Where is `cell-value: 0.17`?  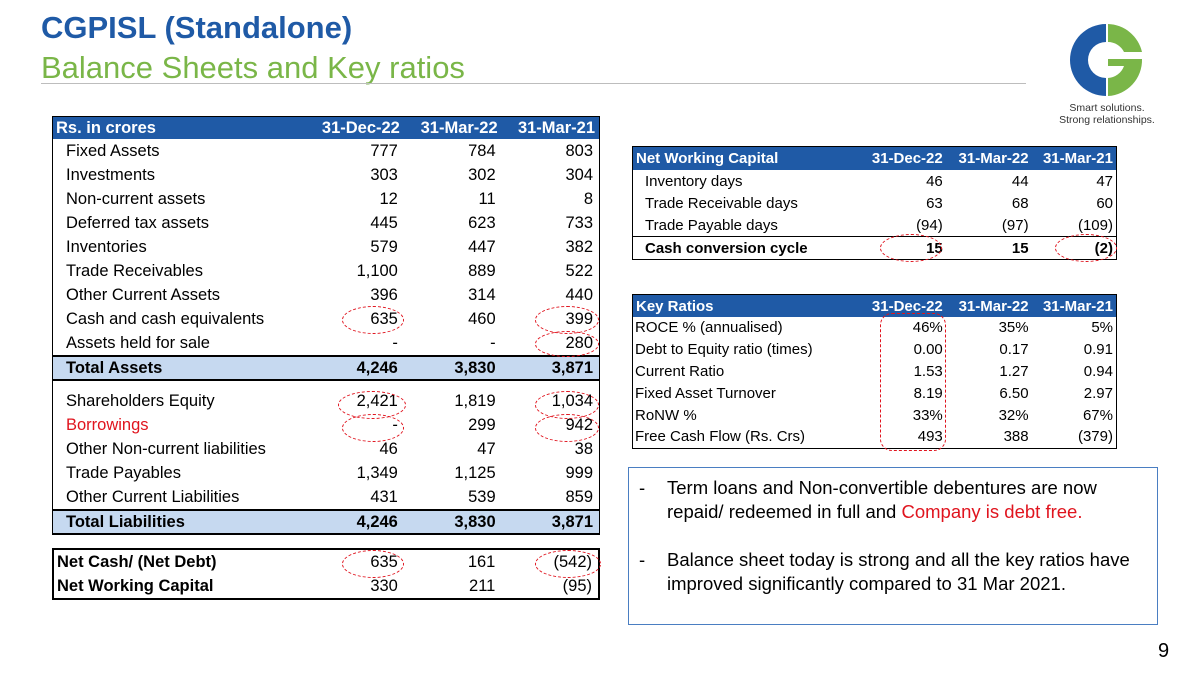
cell-value: 0.17 is located at coordinates (1014, 350).